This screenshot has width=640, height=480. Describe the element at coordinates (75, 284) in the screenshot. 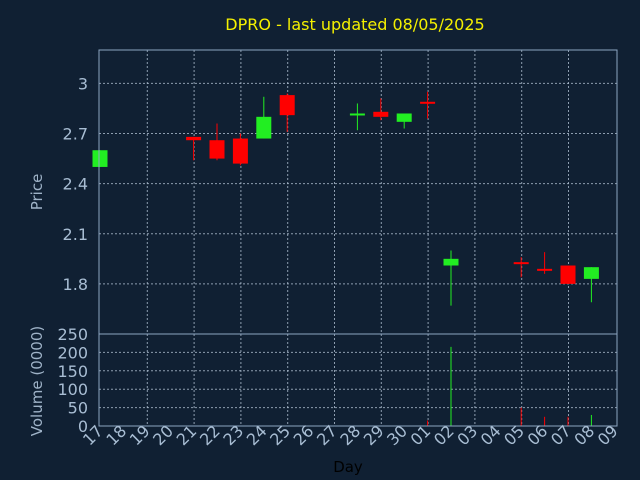

I see `price-tick-label: 1.8` at that location.